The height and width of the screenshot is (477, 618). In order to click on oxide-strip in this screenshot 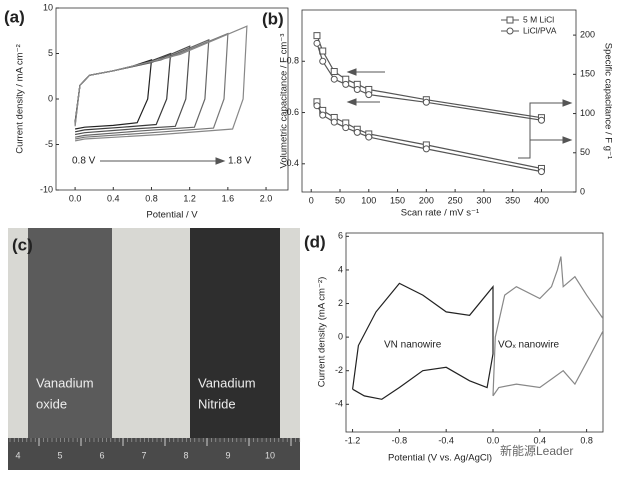, I will do `click(70, 334)`.